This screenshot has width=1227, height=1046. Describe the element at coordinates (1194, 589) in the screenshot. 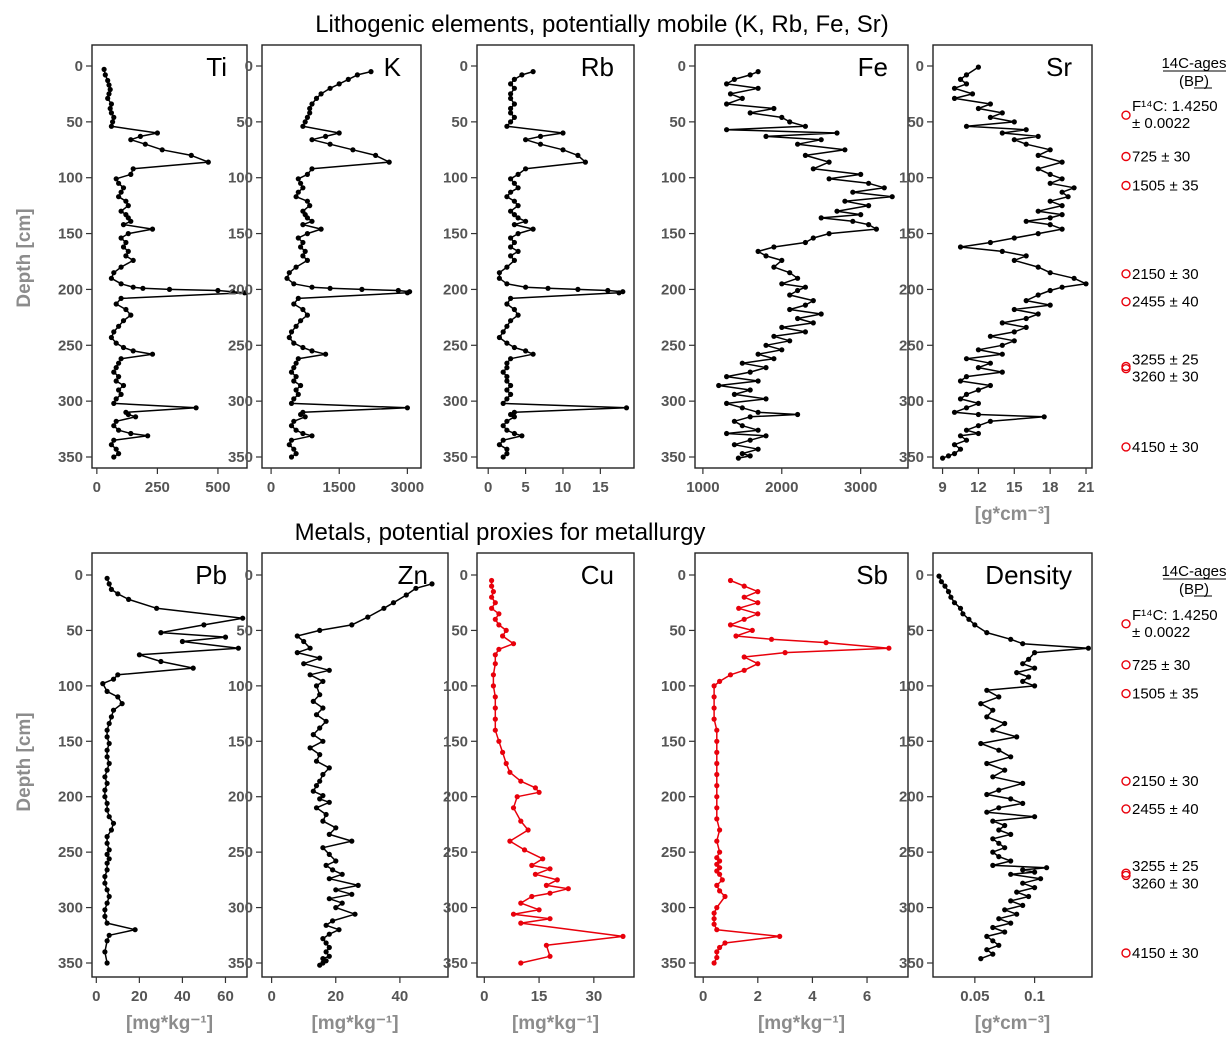

I see `age-header-unit: (BP)` at that location.